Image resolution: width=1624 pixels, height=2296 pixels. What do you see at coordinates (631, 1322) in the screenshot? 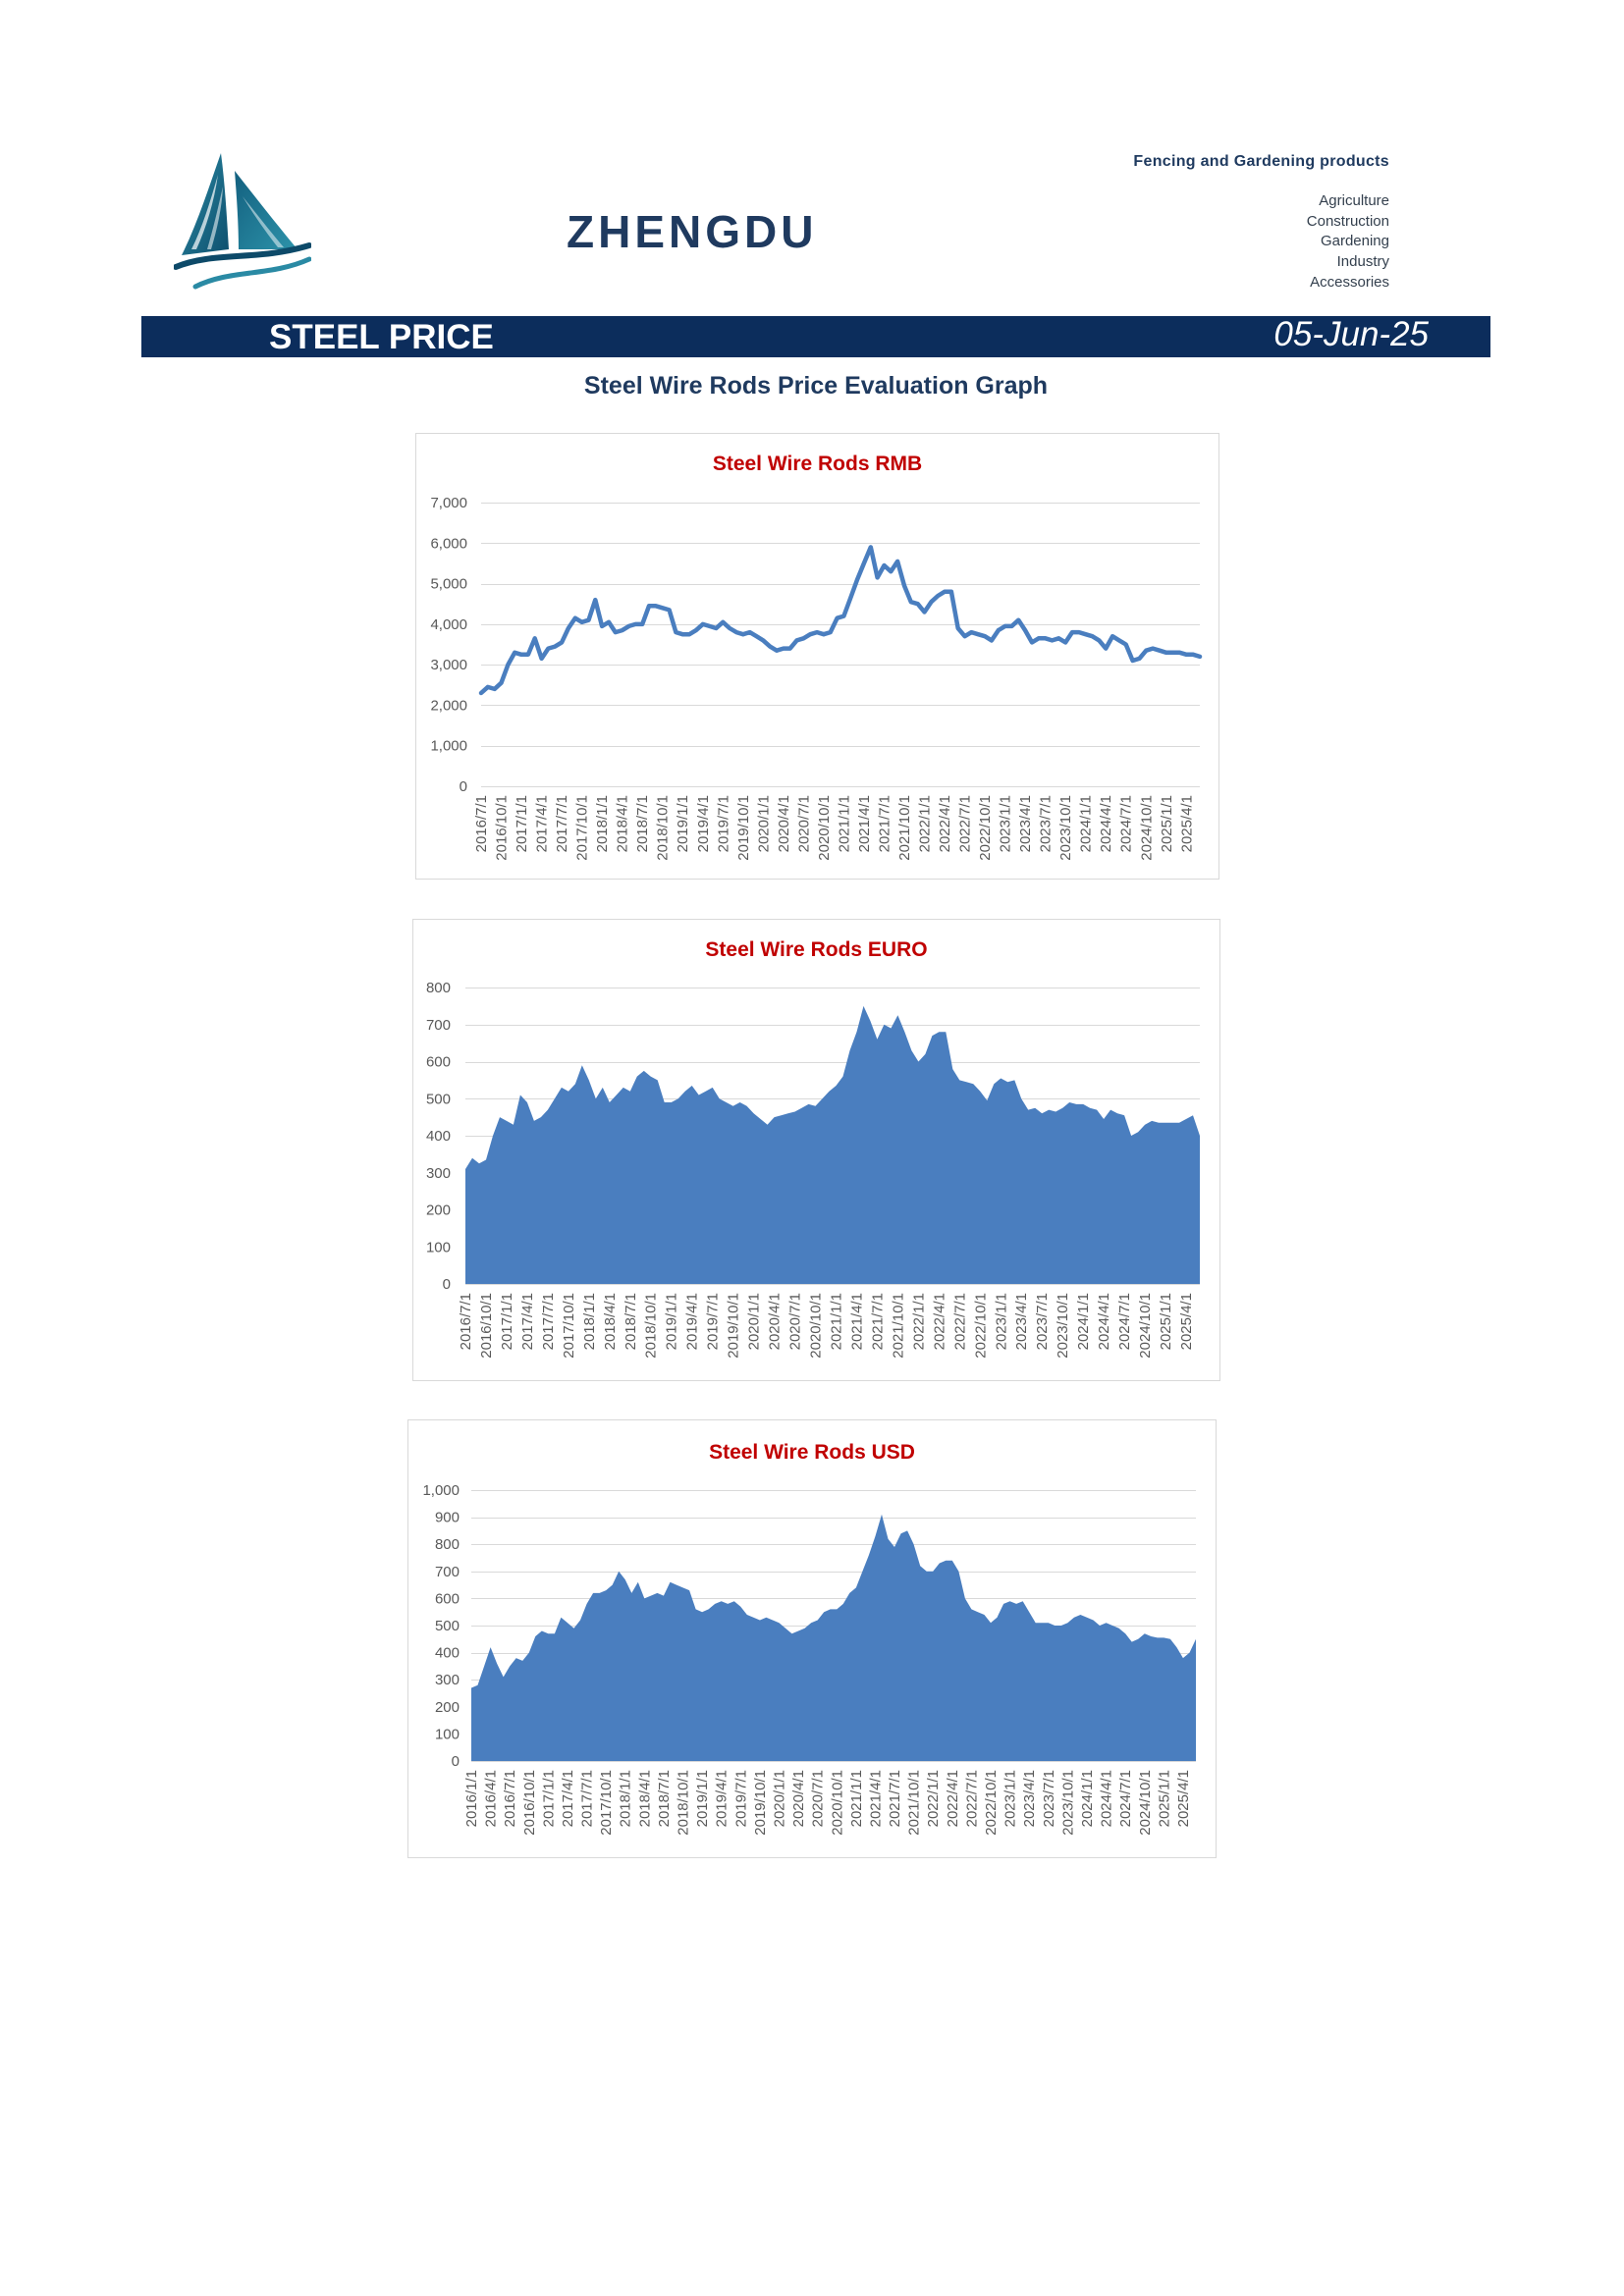
I see `x-tick-label: 2018/7/1` at bounding box center [631, 1322].